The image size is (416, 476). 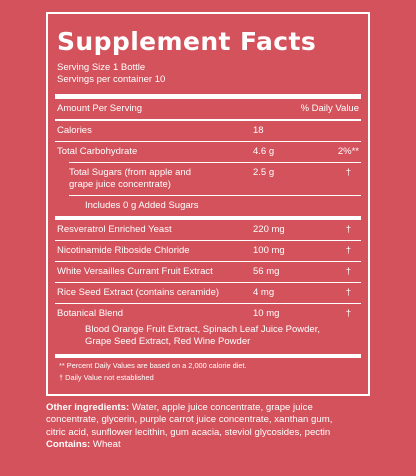 What do you see at coordinates (208, 109) in the screenshot?
I see `table-header: Amount Per Serving % Daily Value` at bounding box center [208, 109].